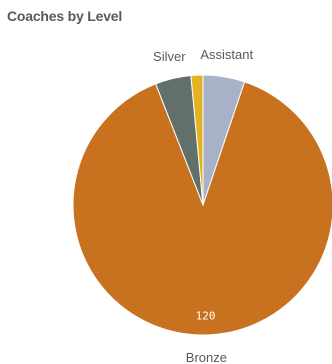 The height and width of the screenshot is (364, 332). Describe the element at coordinates (206, 316) in the screenshot. I see `data-label-bronze: 120` at that location.